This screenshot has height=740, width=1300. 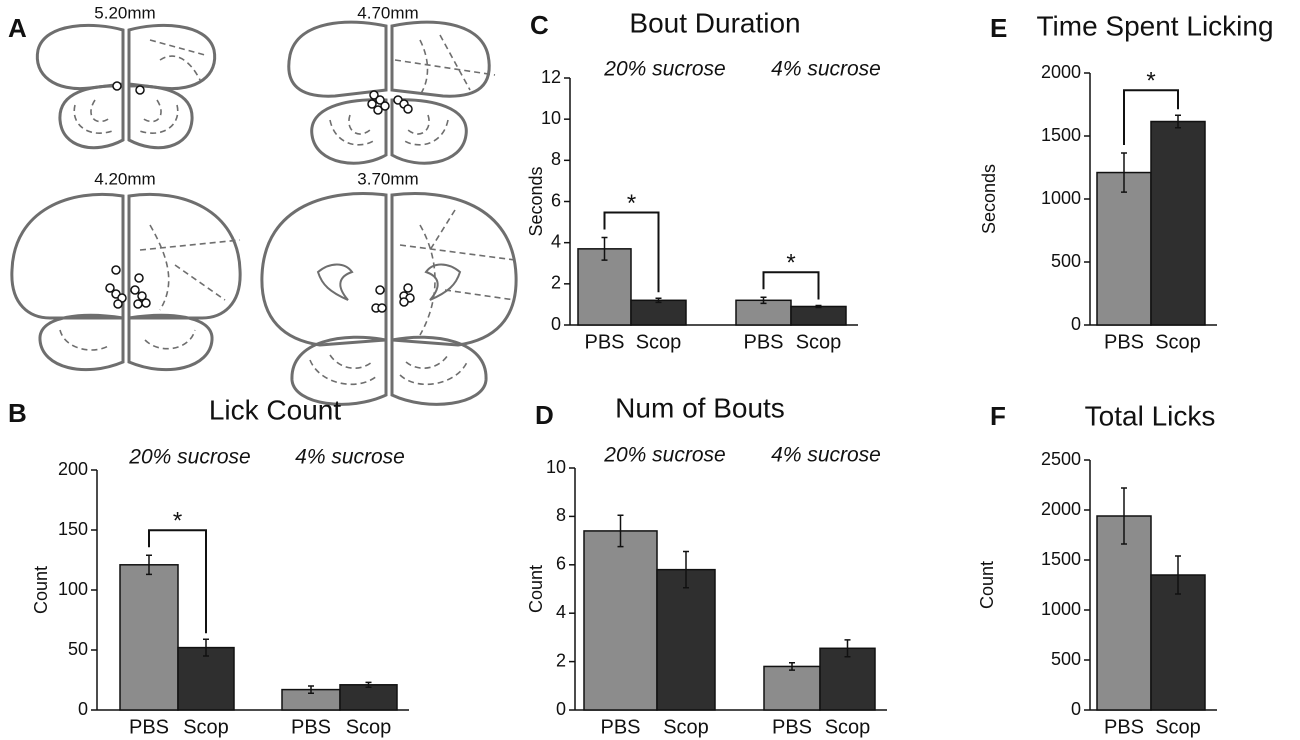 I want to click on y-tick-label: 200, so click(x=73, y=469).